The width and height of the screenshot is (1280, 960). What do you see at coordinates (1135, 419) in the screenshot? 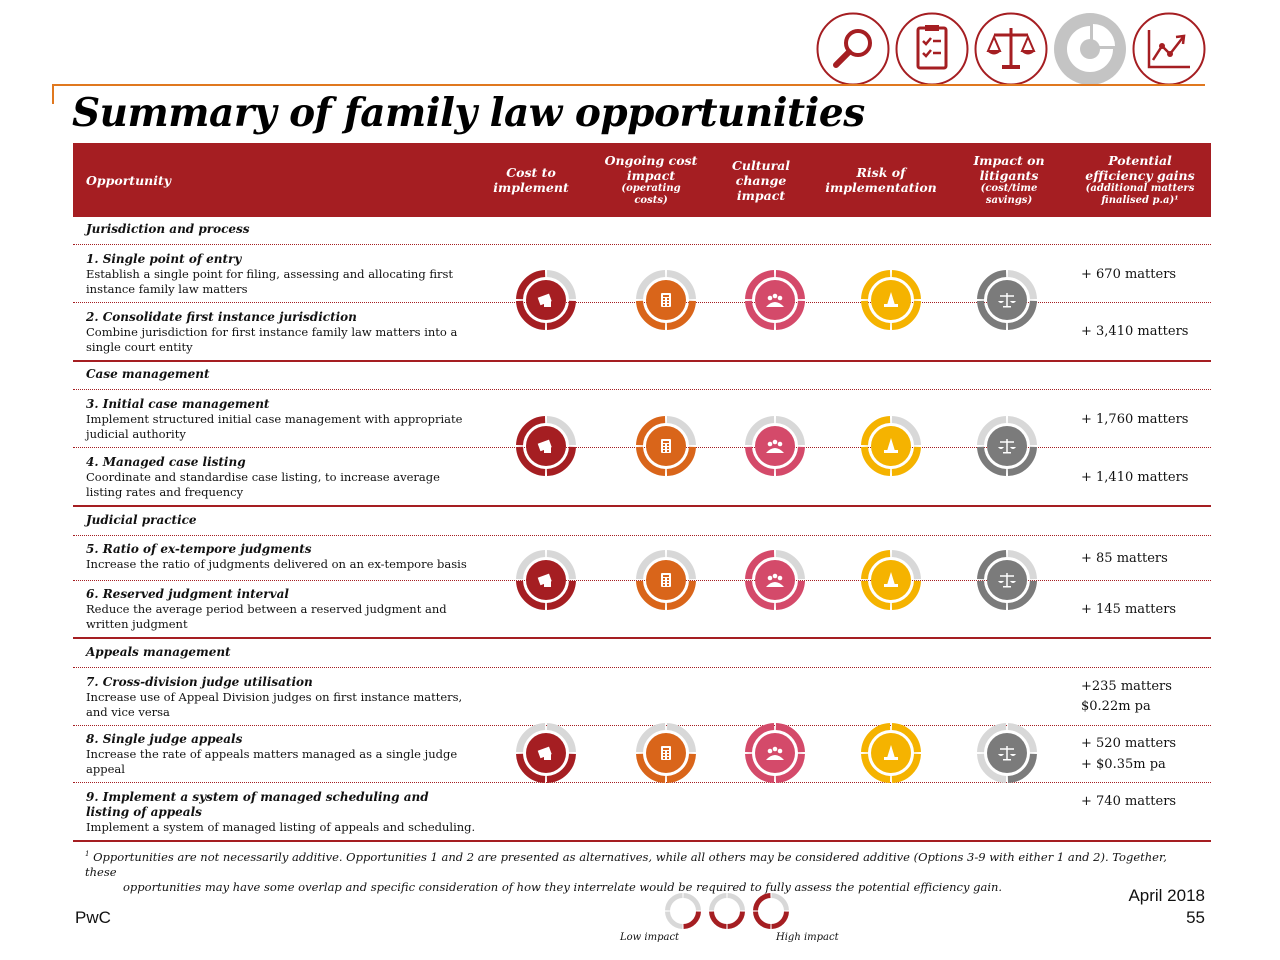
I see `efficiency-gain: + 1,760 matters` at bounding box center [1135, 419].